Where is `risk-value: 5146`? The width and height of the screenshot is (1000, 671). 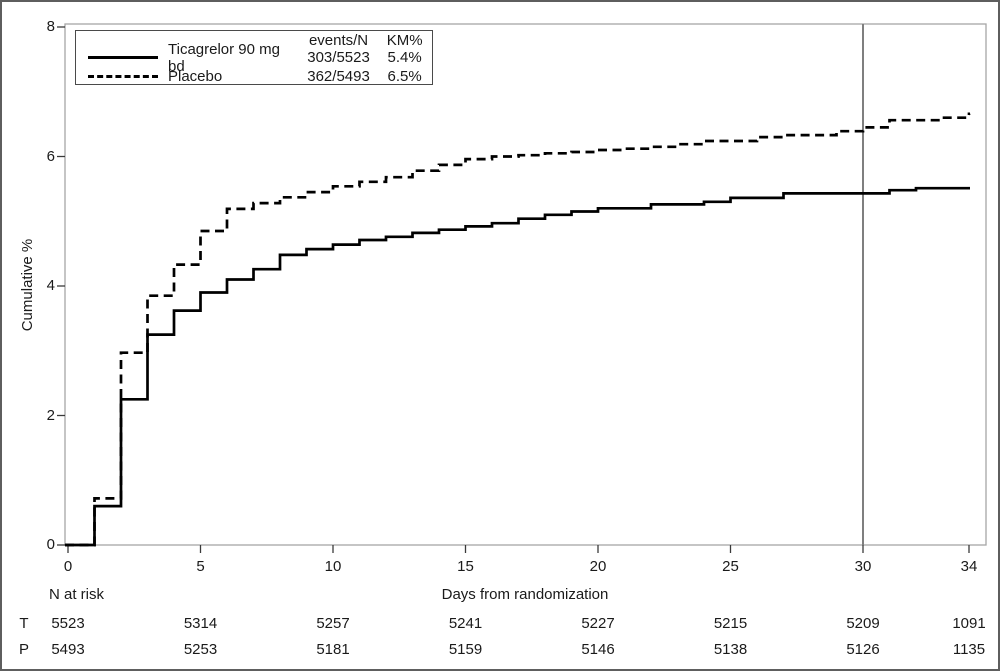 risk-value: 5146 is located at coordinates (598, 649).